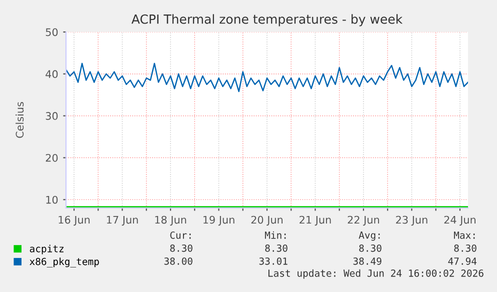 The height and width of the screenshot is (292, 497). Describe the element at coordinates (275, 235) in the screenshot. I see `text: Min:` at that location.